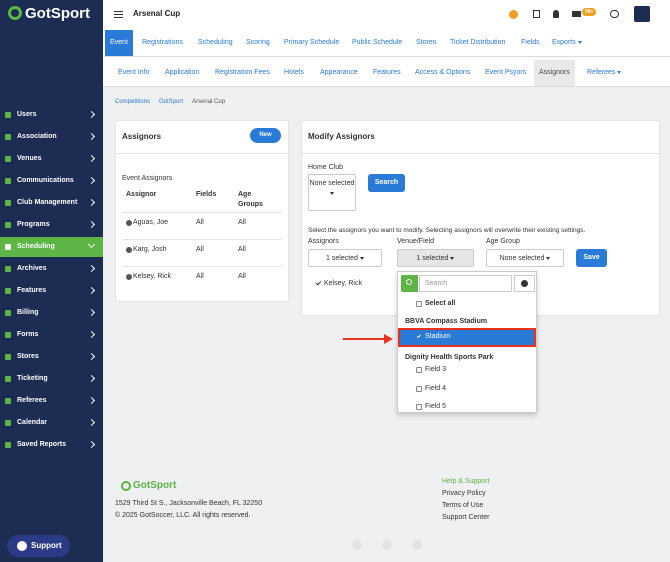  What do you see at coordinates (51, 423) in the screenshot?
I see `menu-item: Calendar` at bounding box center [51, 423].